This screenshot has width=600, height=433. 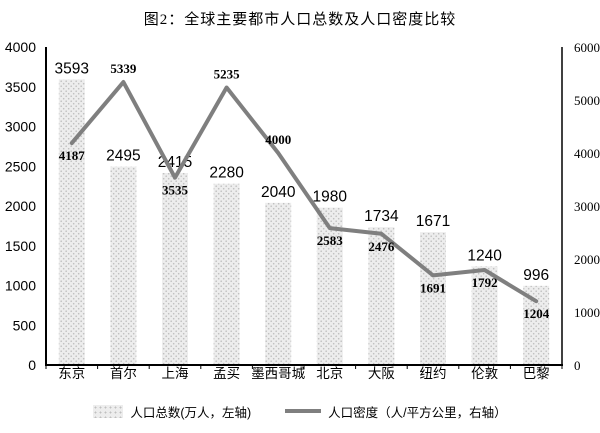 What do you see at coordinates (381, 216) in the screenshot?
I see `bar-value-label: 1734` at bounding box center [381, 216].